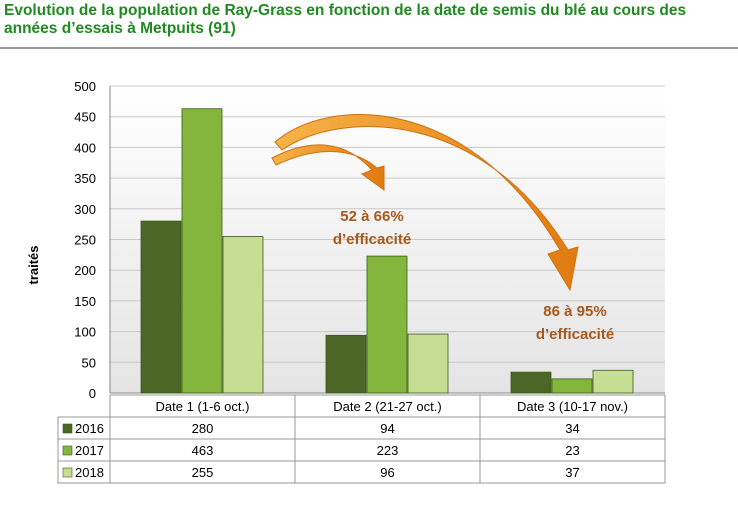 Image resolution: width=738 pixels, height=507 pixels. Describe the element at coordinates (89, 472) in the screenshot. I see `legend-label: 2018` at that location.